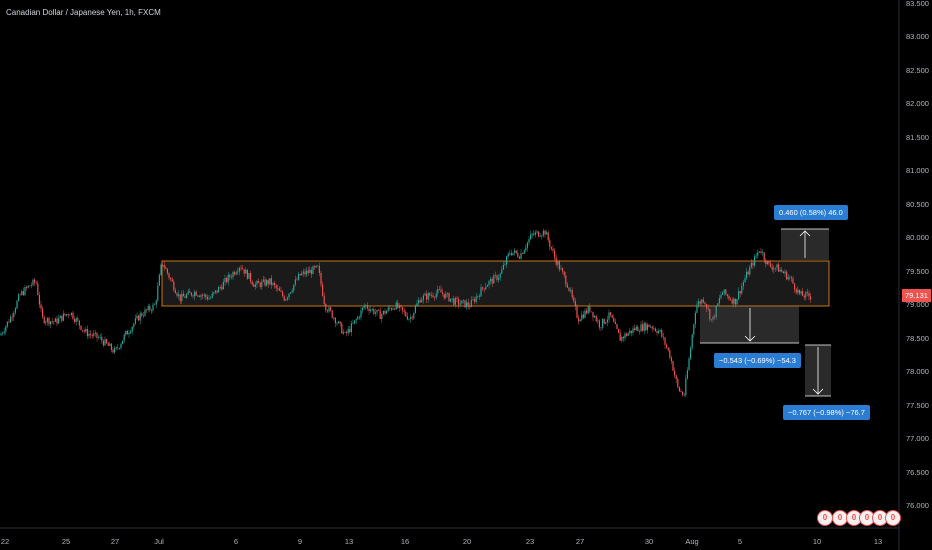 This screenshot has height=550, width=932. I want to click on time-axis-label: Aug, so click(692, 541).